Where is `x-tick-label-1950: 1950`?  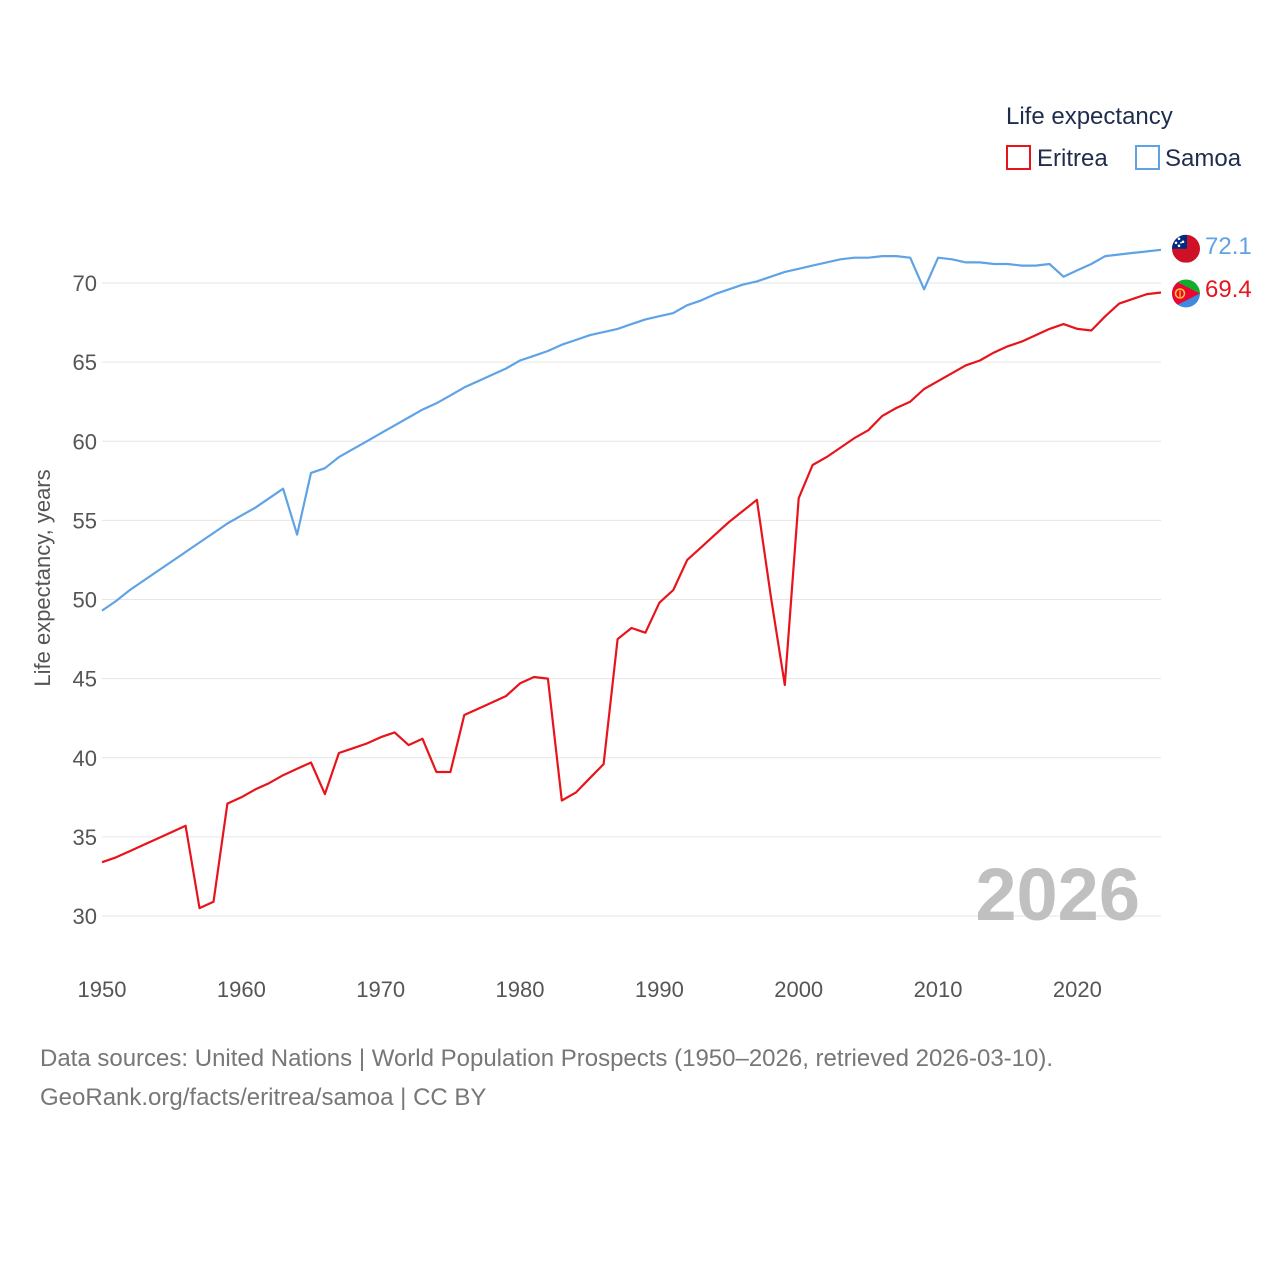 x-tick-label-1950: 1950 is located at coordinates (102, 989).